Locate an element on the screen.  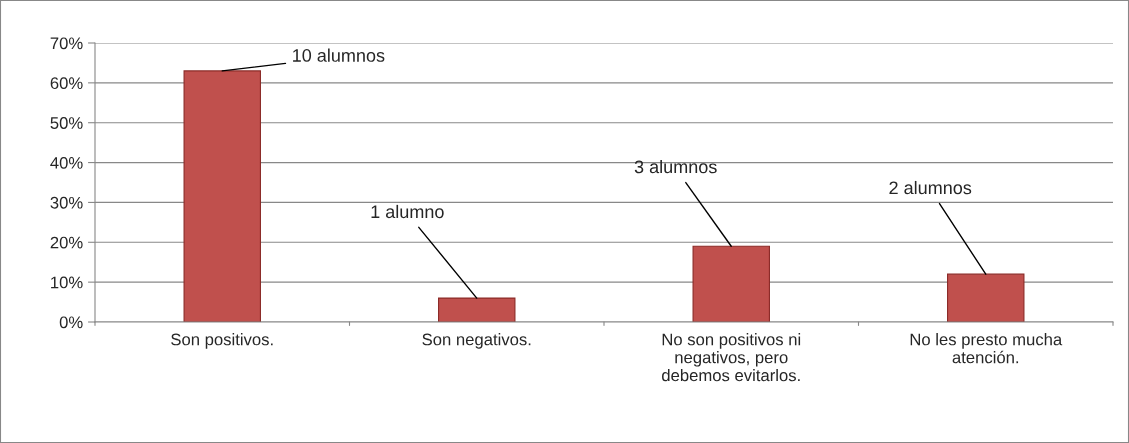
x-tick-label: No les presto mucha atención. is located at coordinates (986, 348).